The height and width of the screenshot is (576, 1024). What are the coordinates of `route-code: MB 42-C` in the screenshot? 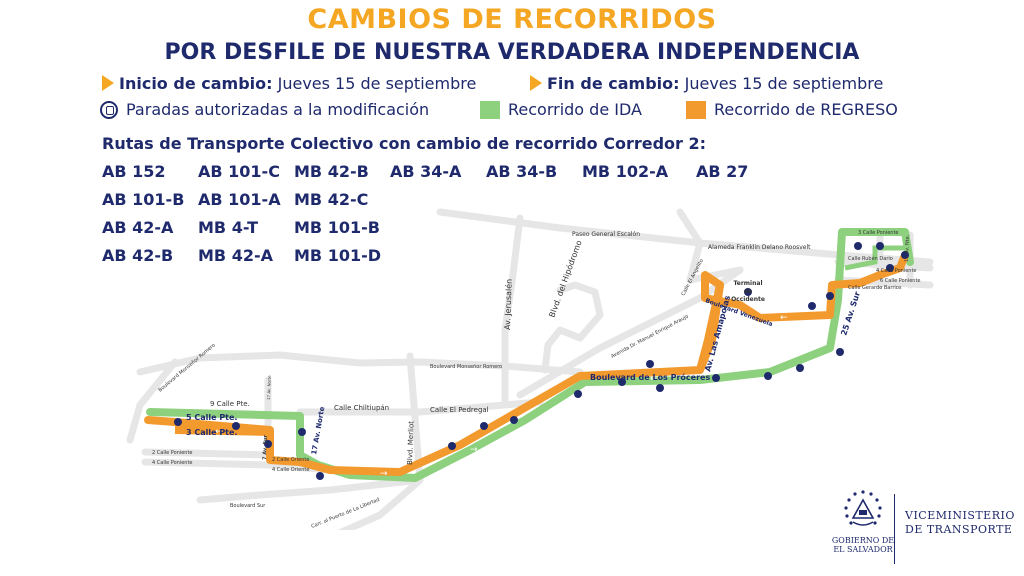 It's located at (331, 199).